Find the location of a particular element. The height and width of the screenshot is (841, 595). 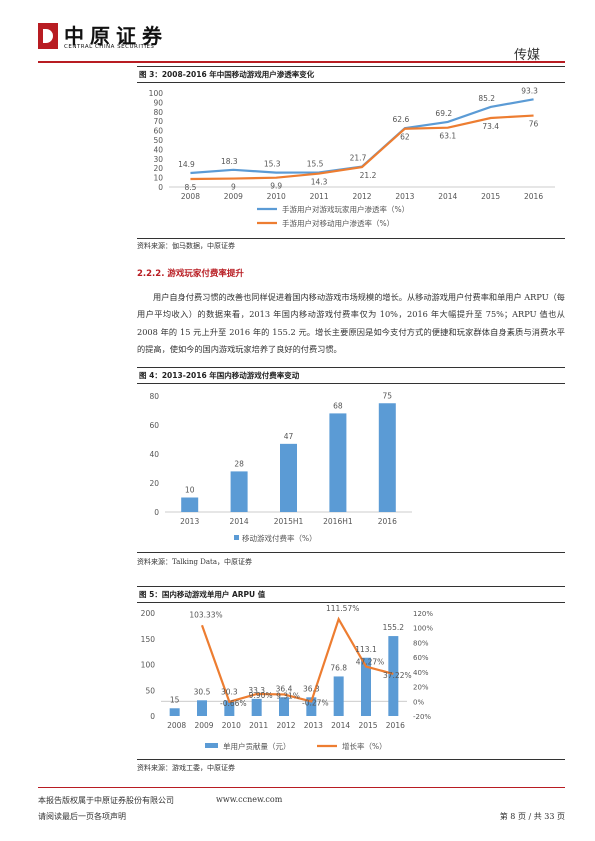

section-heading: 2.2.2. 游戏玩家付费率提升 is located at coordinates (190, 274).